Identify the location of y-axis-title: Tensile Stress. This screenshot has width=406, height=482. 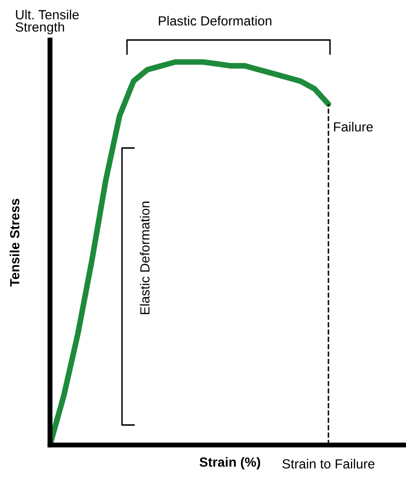
(15, 242).